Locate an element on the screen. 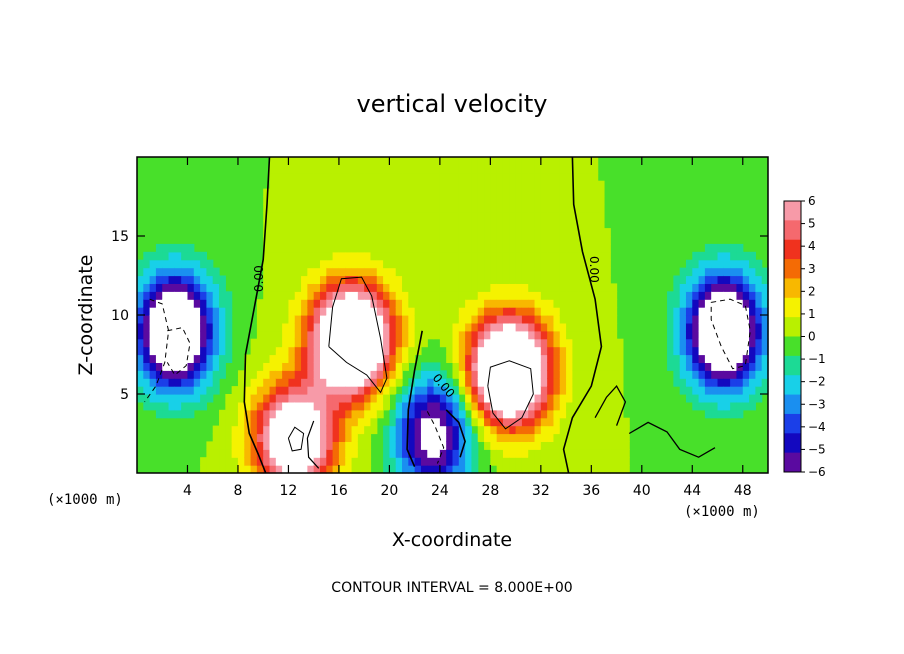 Image resolution: width=904 pixels, height=654 pixels. colorbar-tick-label: 0 is located at coordinates (812, 337).